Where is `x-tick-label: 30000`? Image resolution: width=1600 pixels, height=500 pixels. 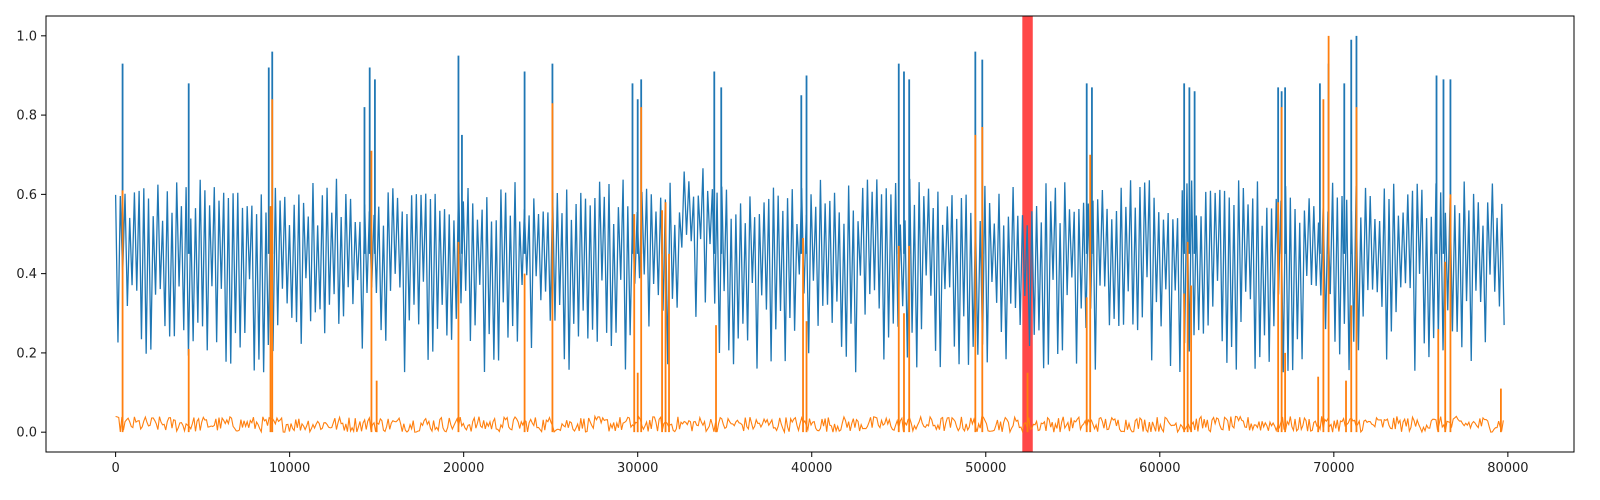
x-tick-label: 30000 is located at coordinates (637, 468).